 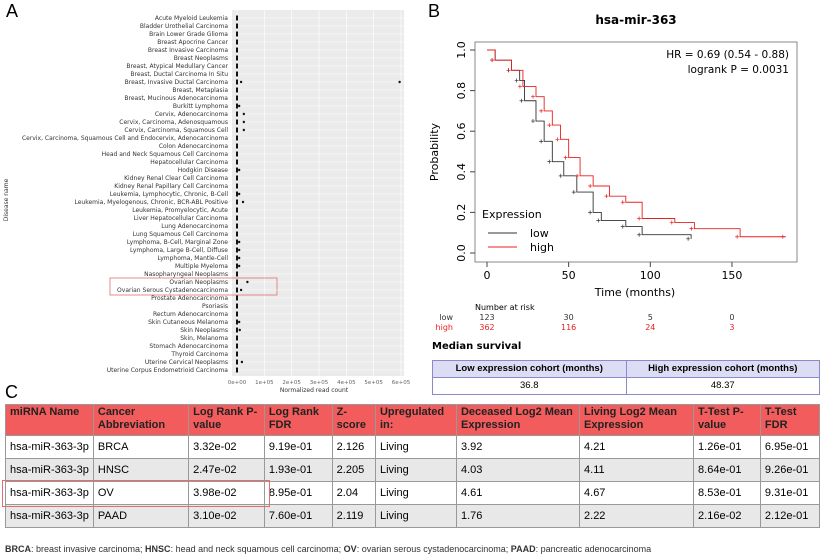 I want to click on x-tick-label: 0, so click(x=487, y=275).